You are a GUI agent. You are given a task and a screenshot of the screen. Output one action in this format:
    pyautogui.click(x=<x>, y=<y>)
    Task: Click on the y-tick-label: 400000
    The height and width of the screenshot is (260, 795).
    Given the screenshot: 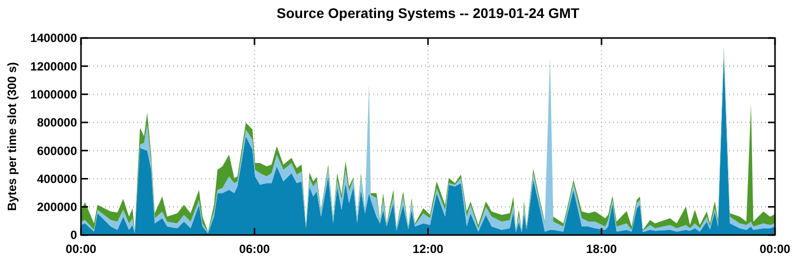 What is the action you would take?
    pyautogui.click(x=57, y=179)
    